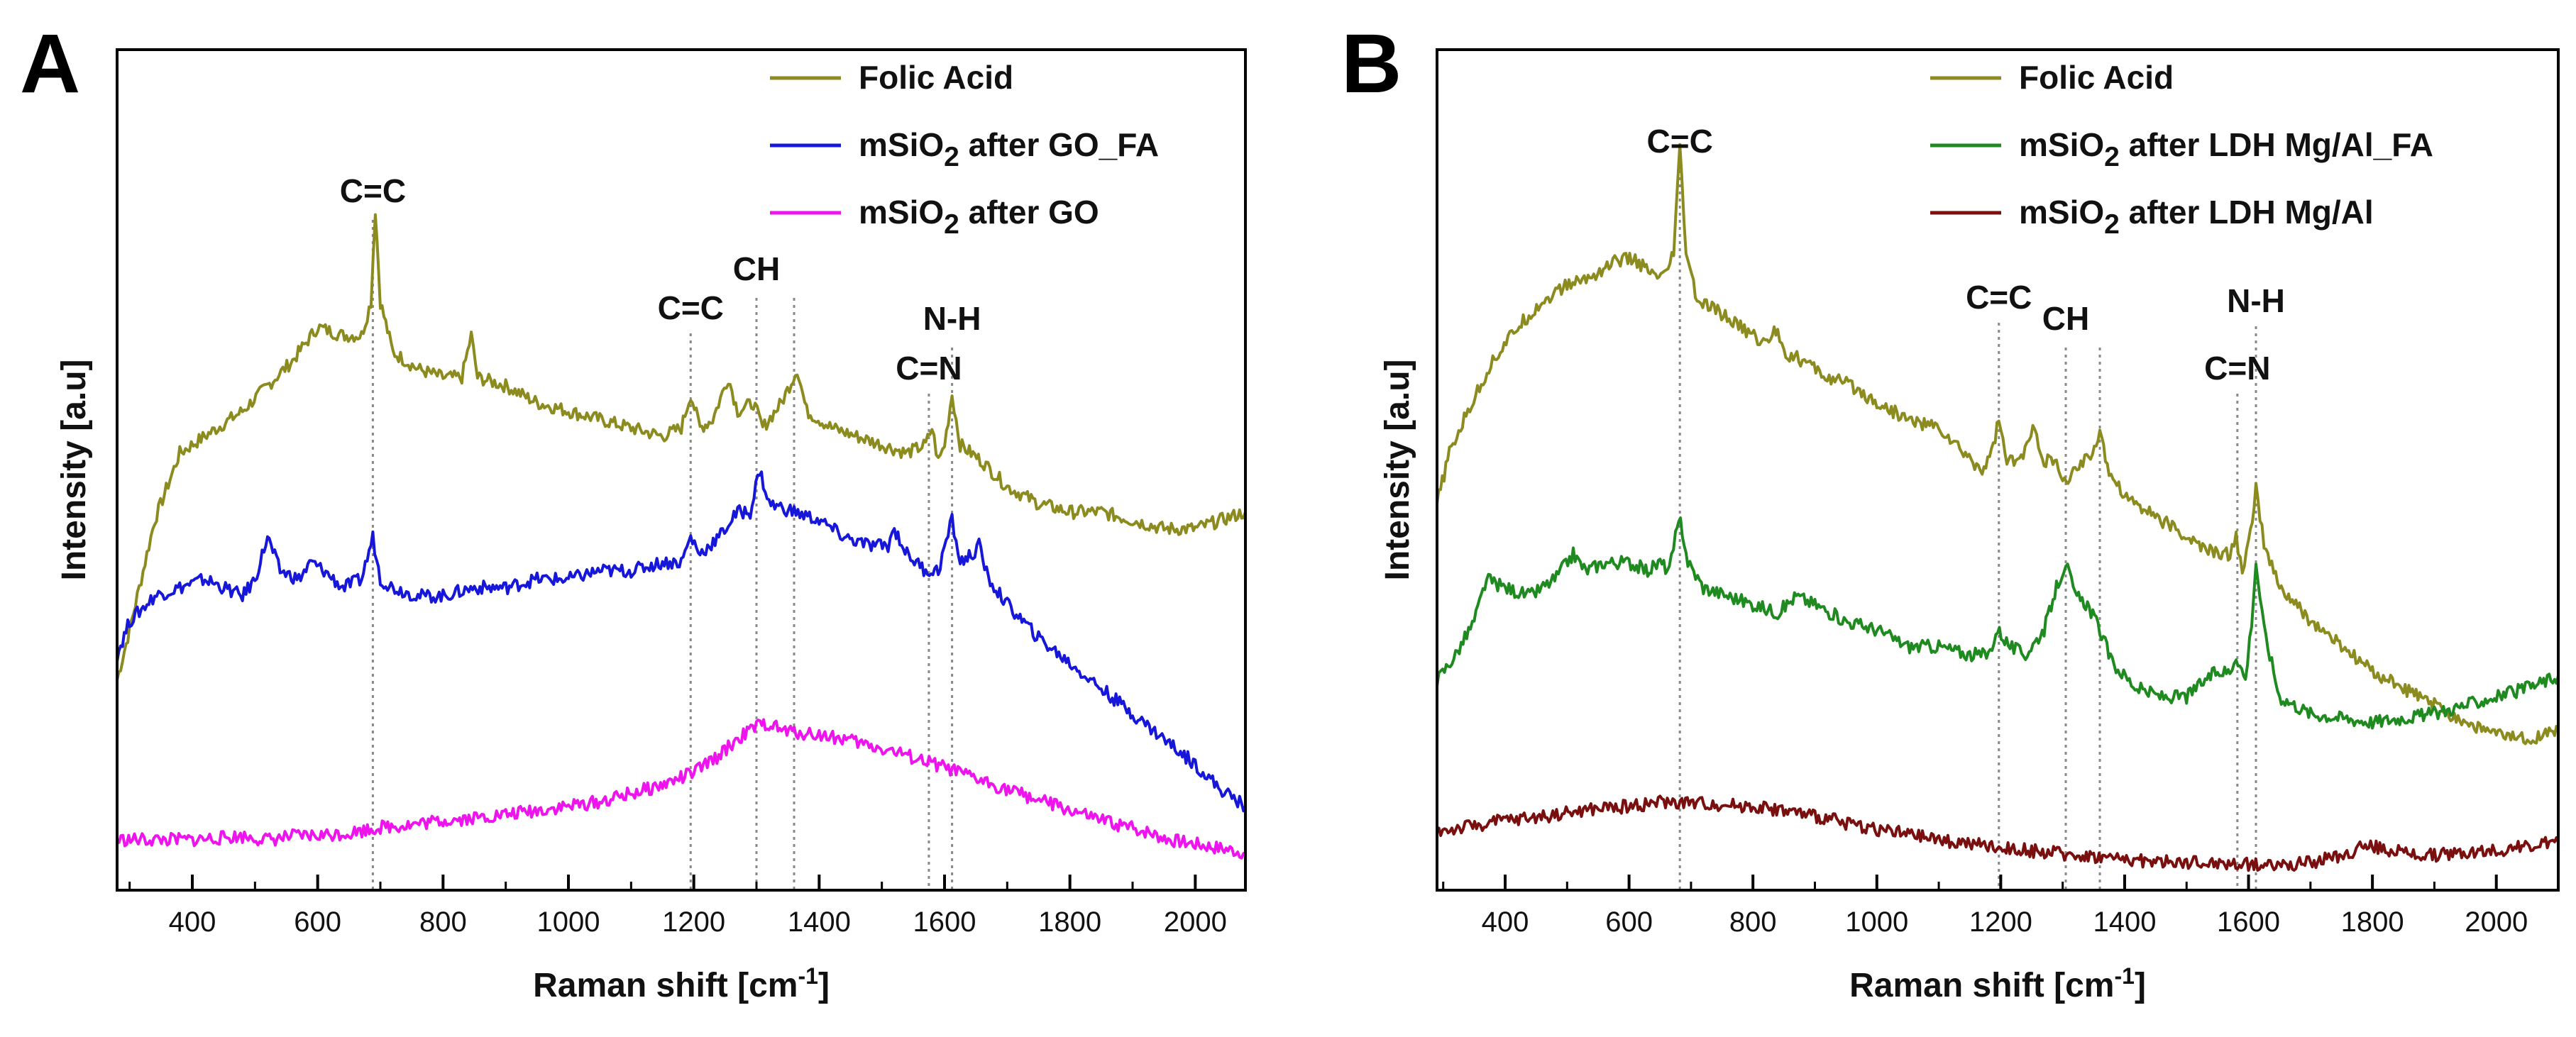  I want to click on legend-label: mSiO2 after GO_FA, so click(1009, 149).